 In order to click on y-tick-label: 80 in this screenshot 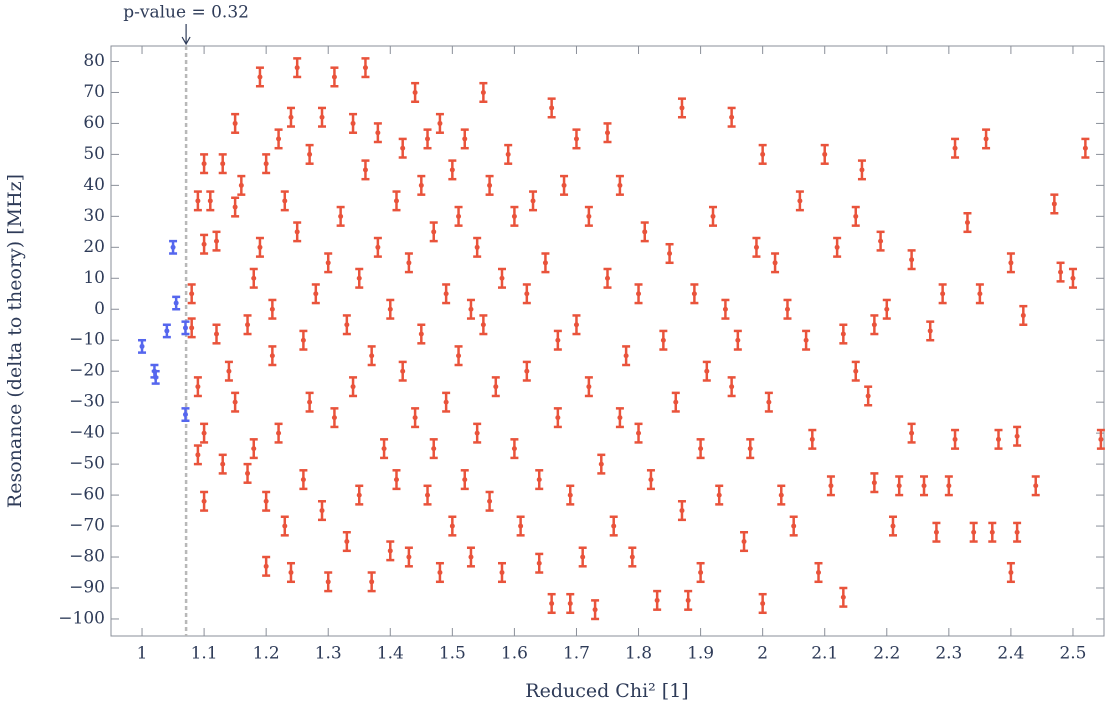, I will do `click(94, 61)`.